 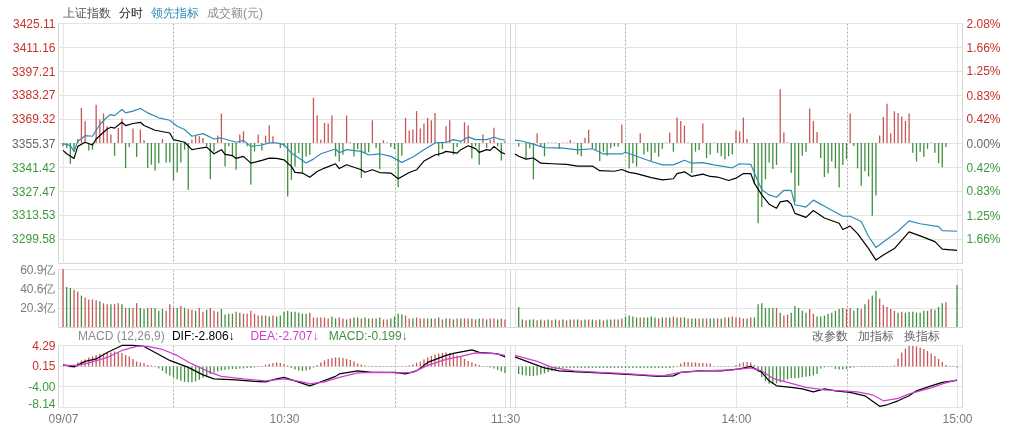 What do you see at coordinates (42, 403) in the screenshot?
I see `y-tick-label: -8.14` at bounding box center [42, 403].